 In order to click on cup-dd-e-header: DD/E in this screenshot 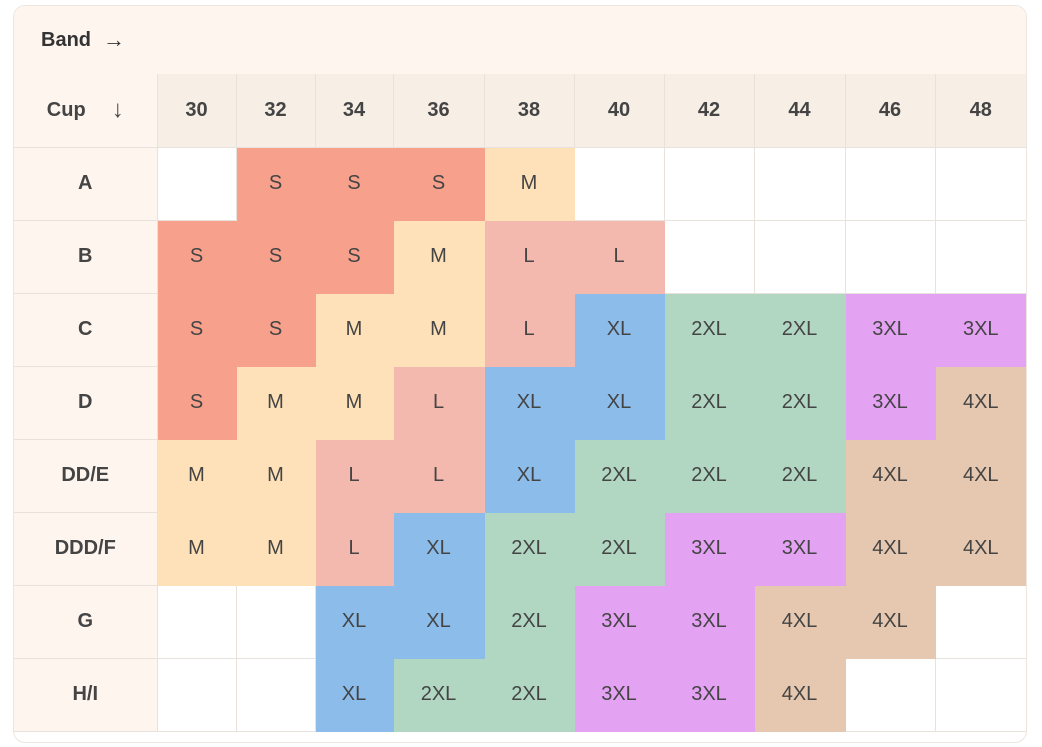, I will do `click(86, 475)`.